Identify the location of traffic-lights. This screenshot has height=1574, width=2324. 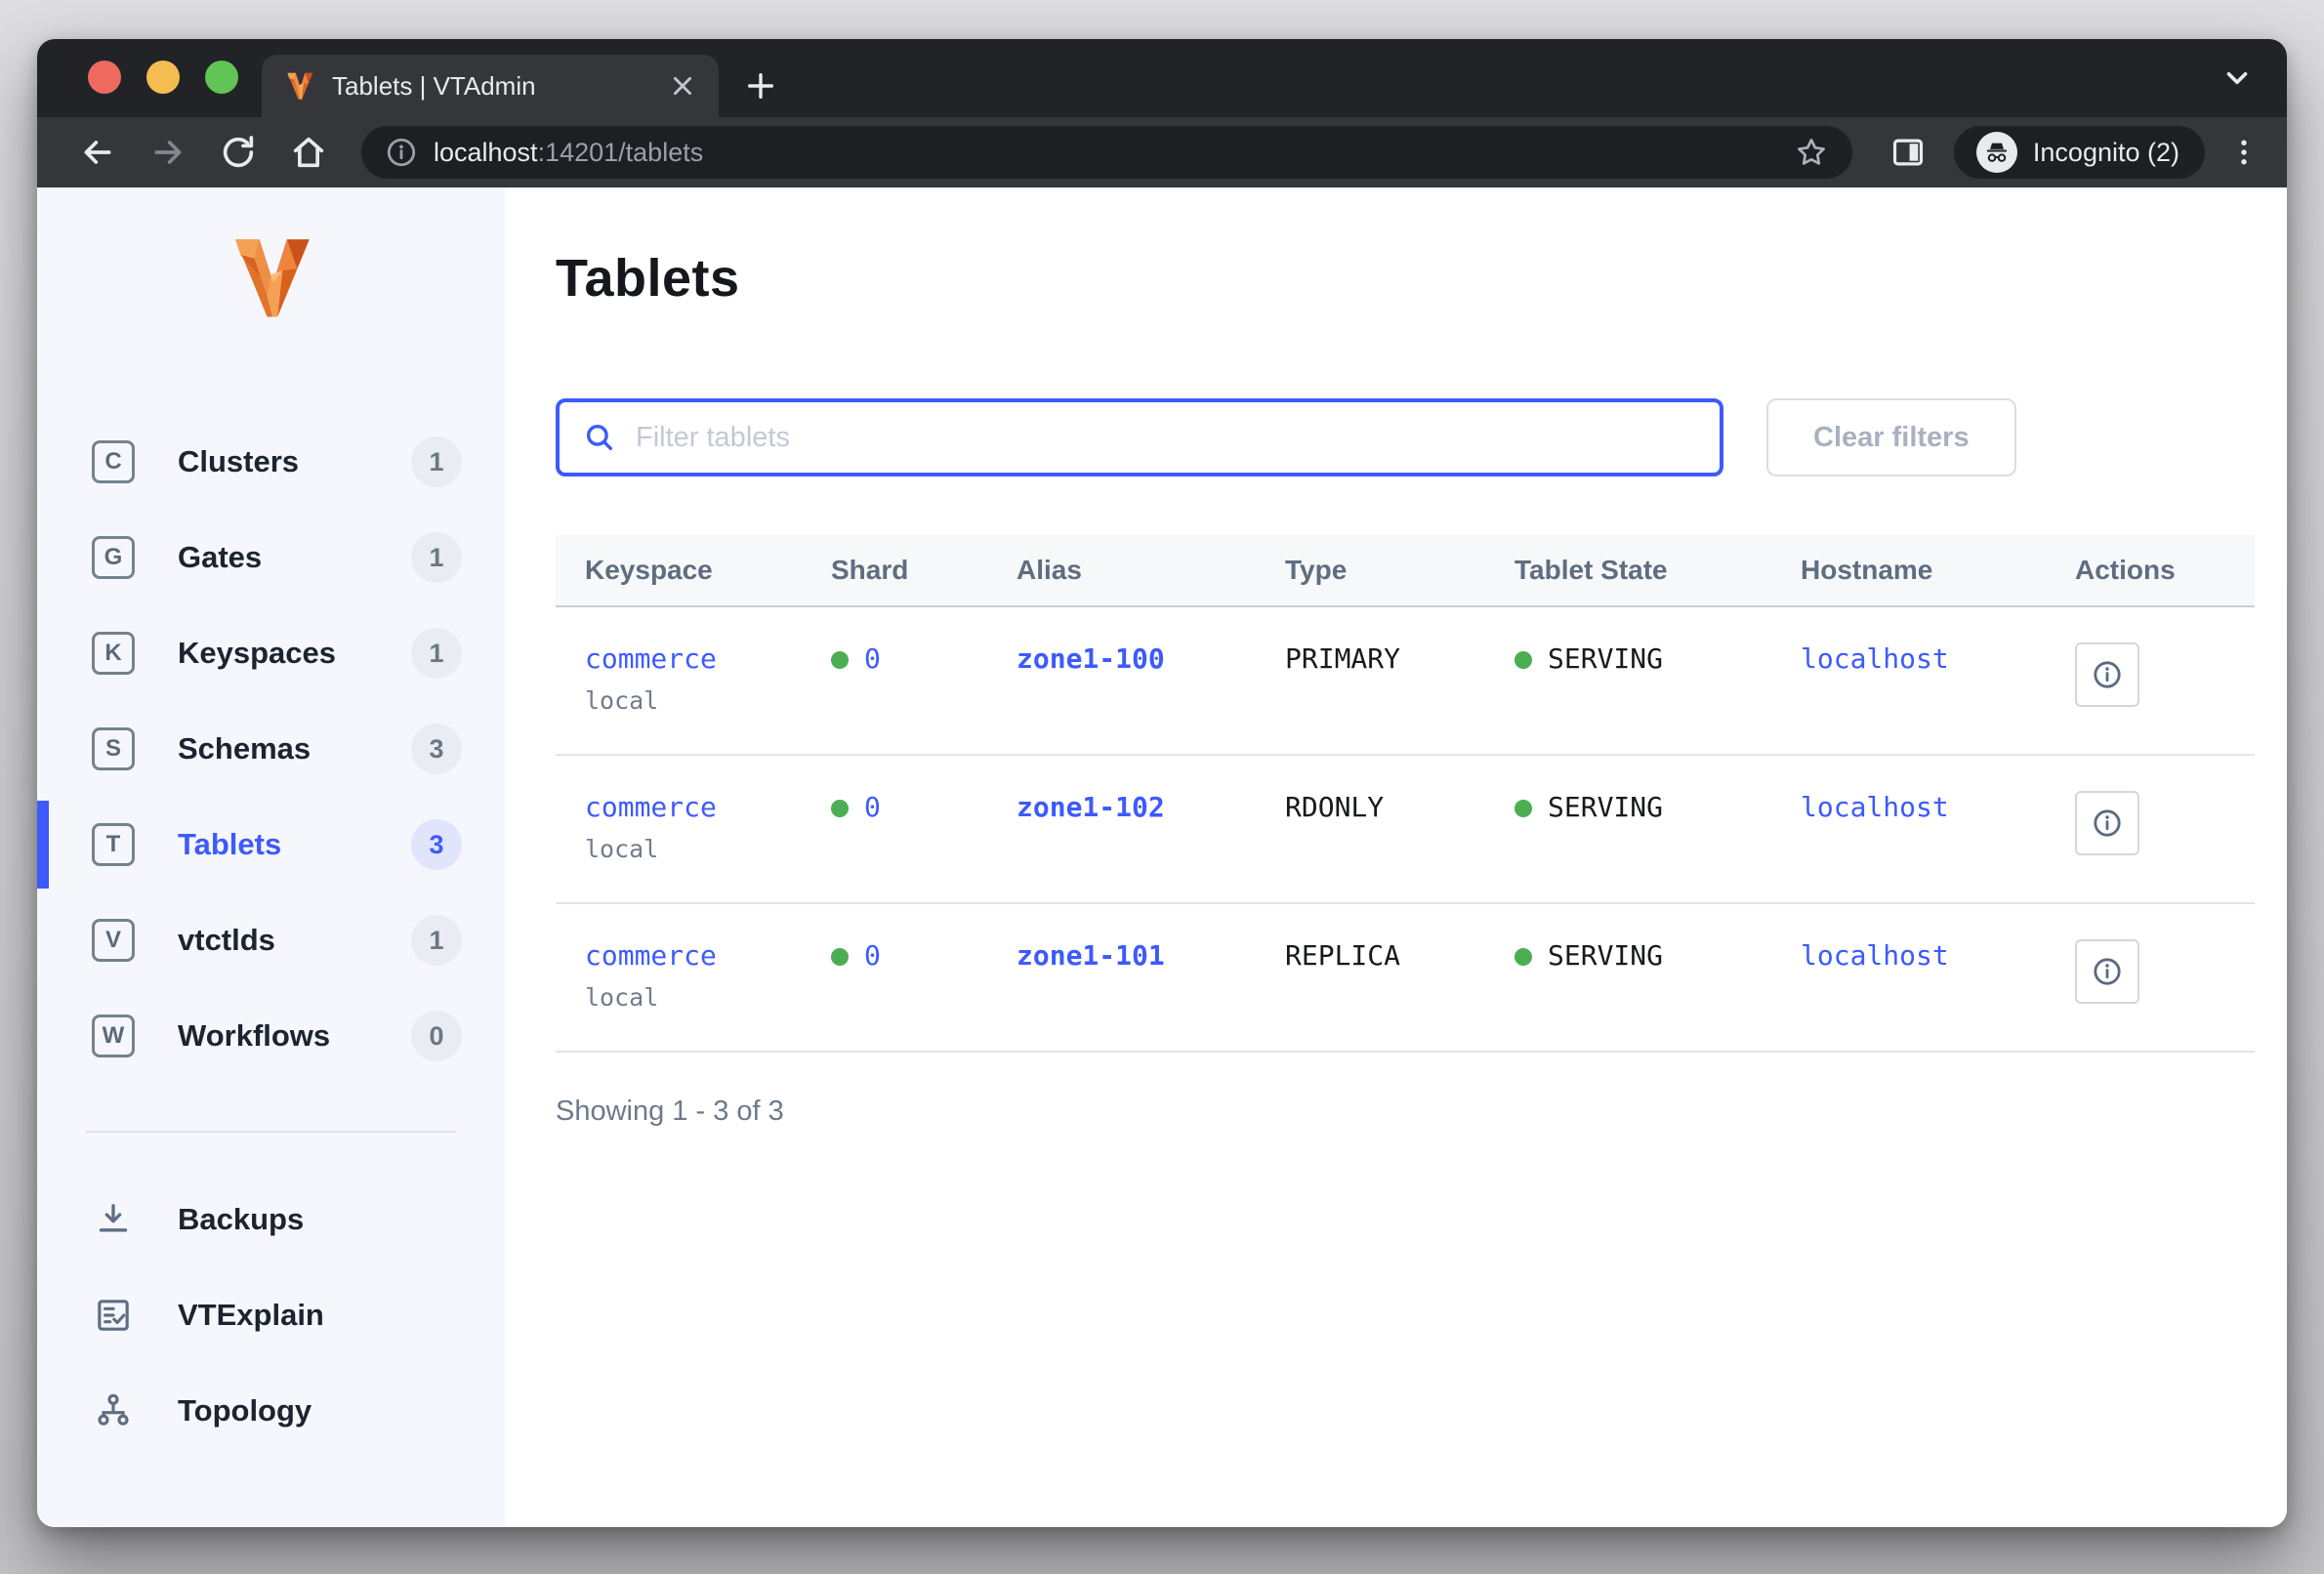
(163, 77).